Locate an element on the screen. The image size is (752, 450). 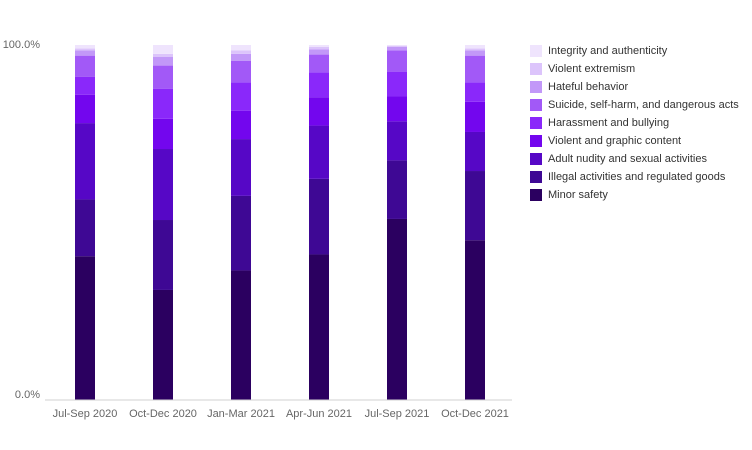
legend-item: Integrity and authenticity is located at coordinates (634, 51).